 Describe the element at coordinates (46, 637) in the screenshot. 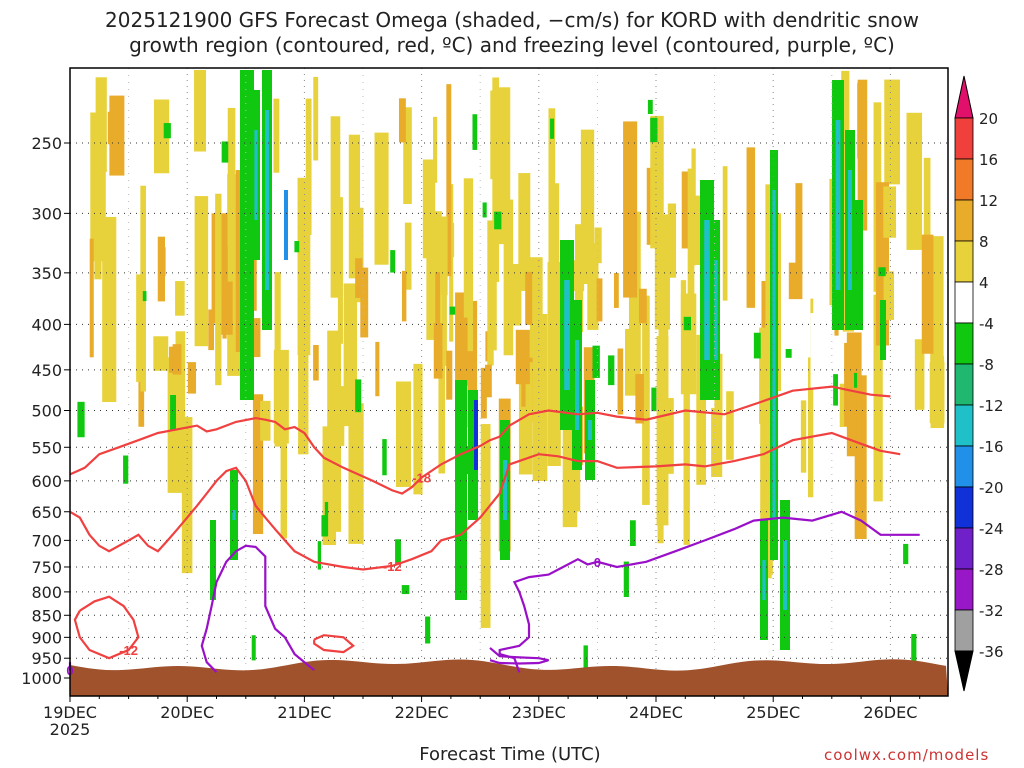

I see `y-tick-label: 900` at that location.